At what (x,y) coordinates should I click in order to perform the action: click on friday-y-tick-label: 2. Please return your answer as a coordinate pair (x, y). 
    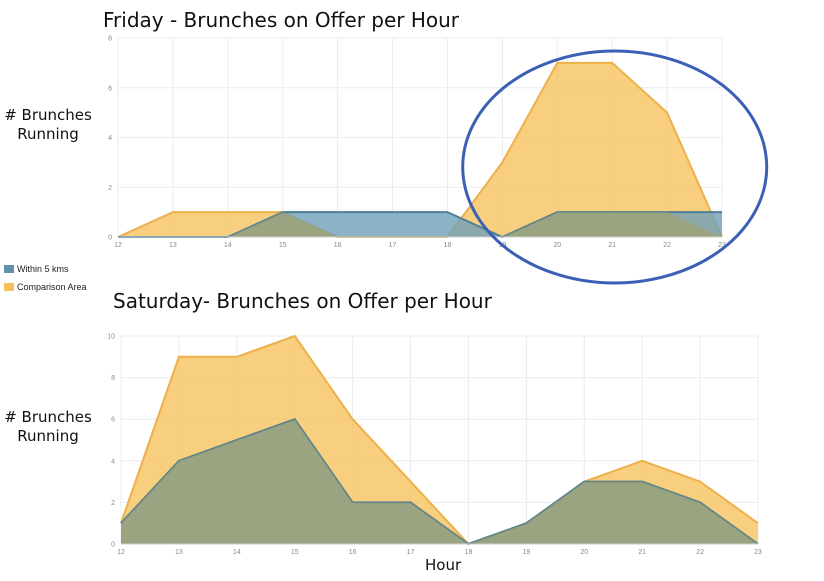
    Looking at the image, I should click on (110, 188).